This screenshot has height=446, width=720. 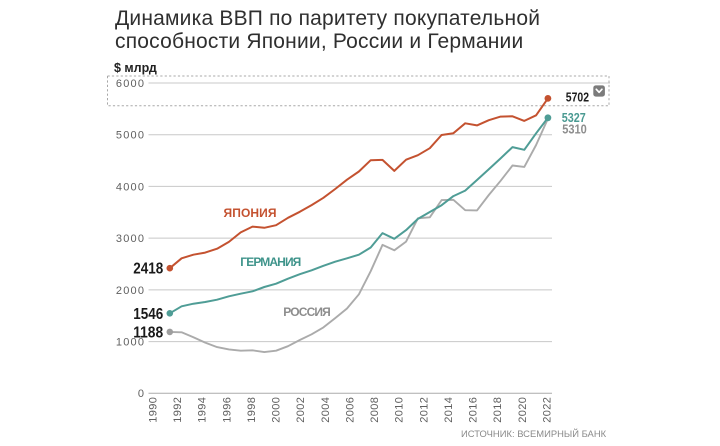 What do you see at coordinates (574, 117) in the screenshot?
I see `svg-text: 5327` at bounding box center [574, 117].